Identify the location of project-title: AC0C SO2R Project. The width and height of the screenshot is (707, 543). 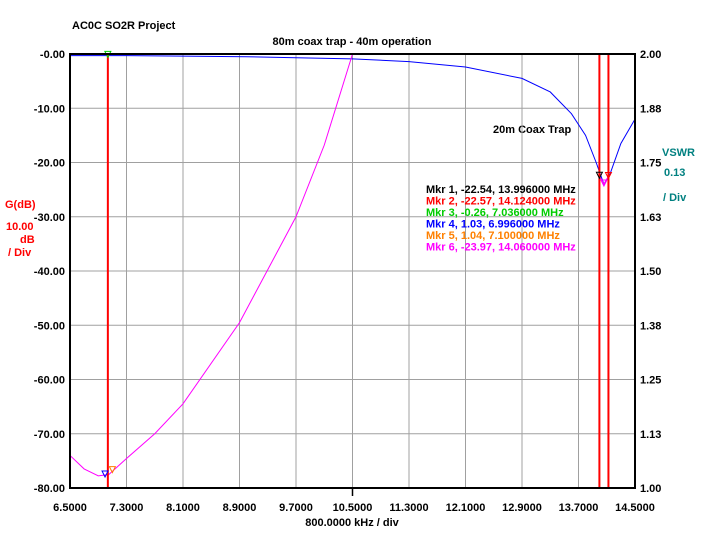
(124, 26).